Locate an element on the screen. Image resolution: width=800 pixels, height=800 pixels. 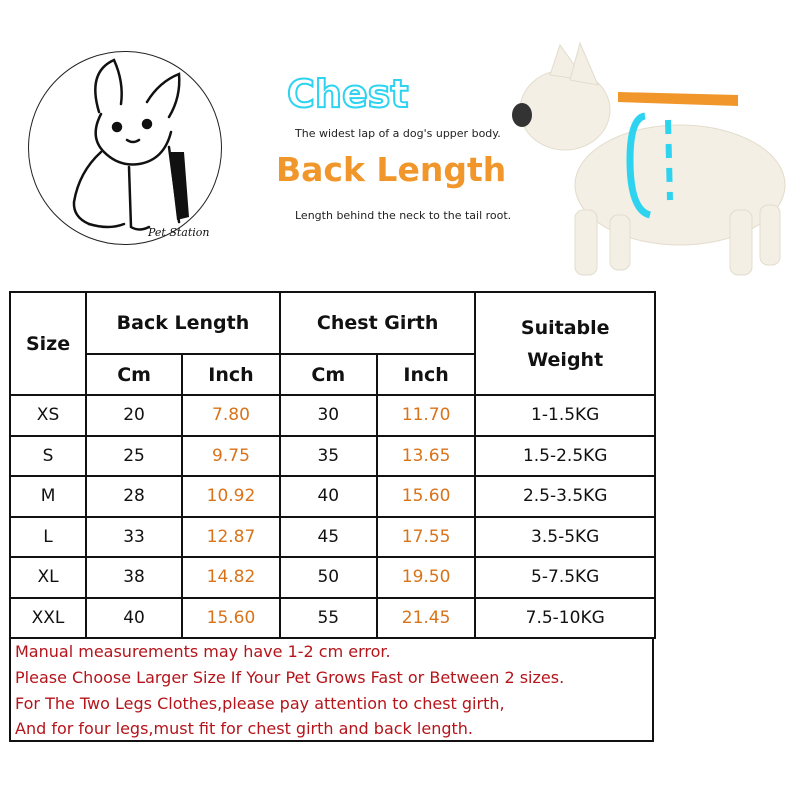
cell-chest-in: 19.50 is located at coordinates (426, 577).